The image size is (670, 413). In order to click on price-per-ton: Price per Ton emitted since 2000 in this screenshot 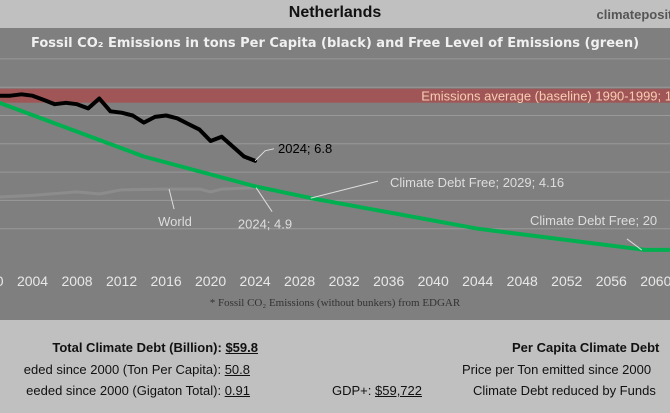, I will do `click(557, 369)`.